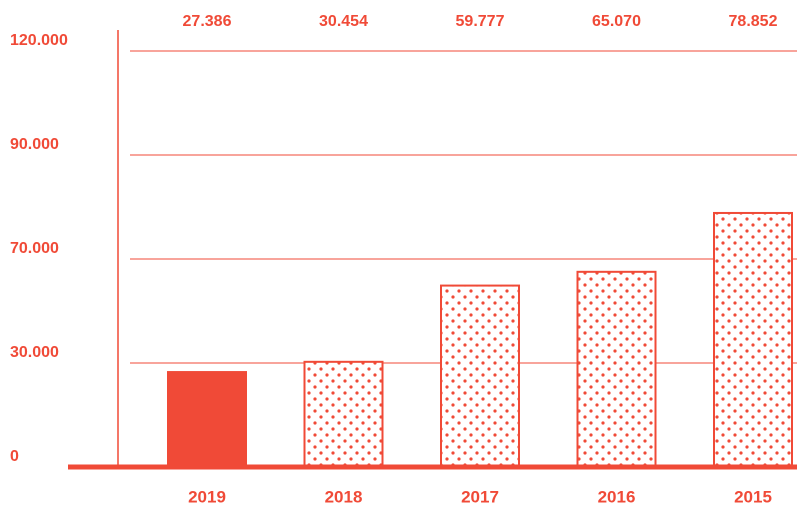  Describe the element at coordinates (207, 496) in the screenshot. I see `x-tick-label: 2019` at that location.